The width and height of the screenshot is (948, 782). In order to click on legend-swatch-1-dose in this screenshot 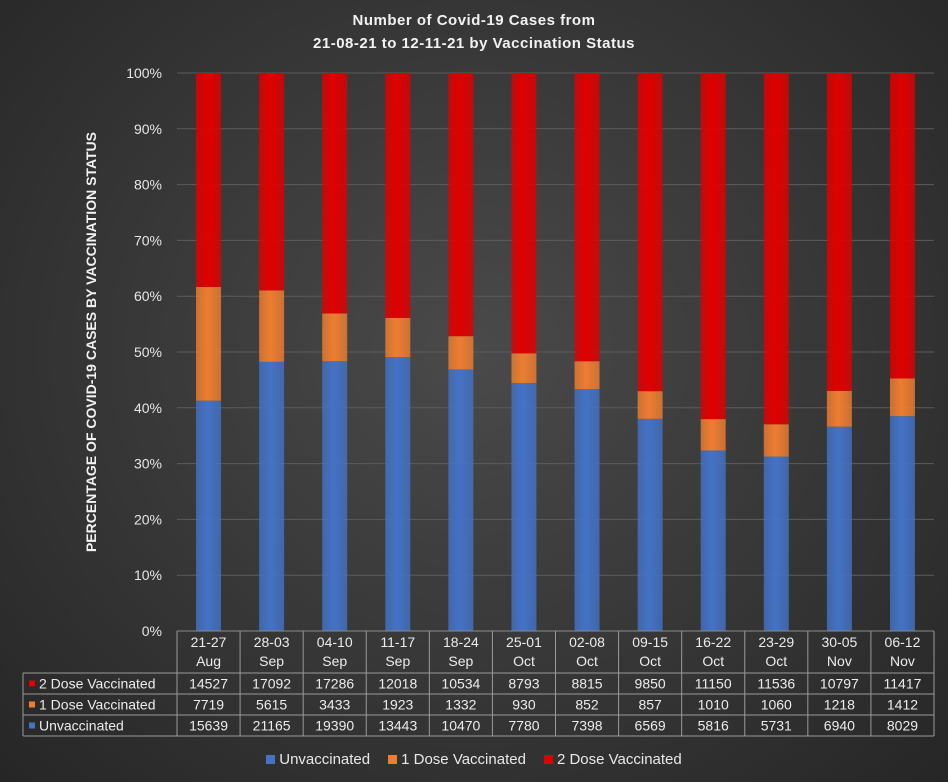, I will do `click(393, 759)`.